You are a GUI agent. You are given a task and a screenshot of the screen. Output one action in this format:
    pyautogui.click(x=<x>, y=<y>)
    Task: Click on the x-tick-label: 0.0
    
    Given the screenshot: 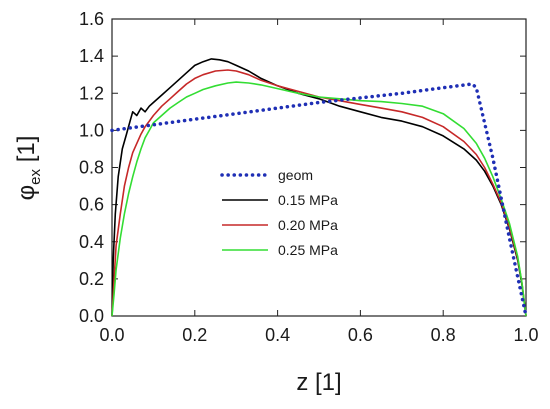 What is the action you would take?
    pyautogui.click(x=111, y=335)
    